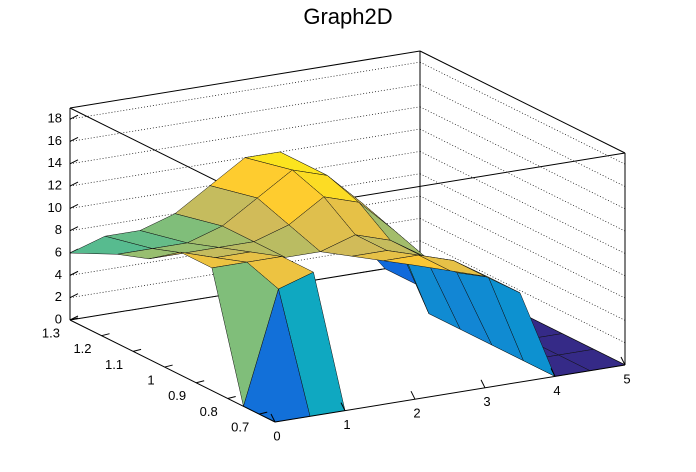 The image size is (696, 472). I want to click on y-tick-label: 1, so click(150, 380).